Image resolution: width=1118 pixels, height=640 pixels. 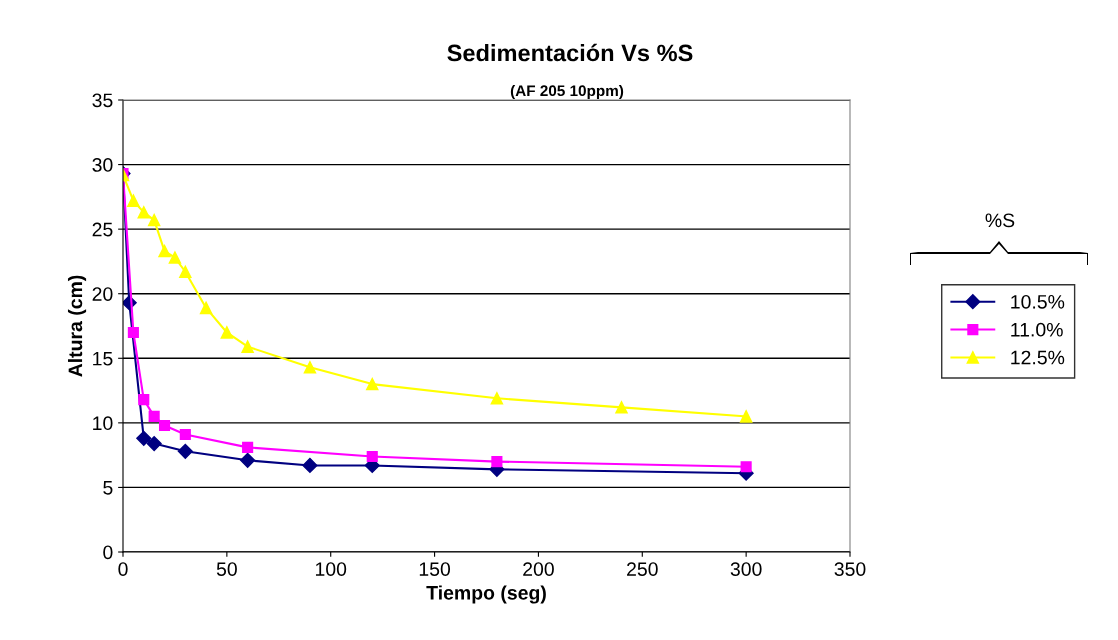 I want to click on chart-title: Sedimentación Vs %S, so click(x=570, y=52).